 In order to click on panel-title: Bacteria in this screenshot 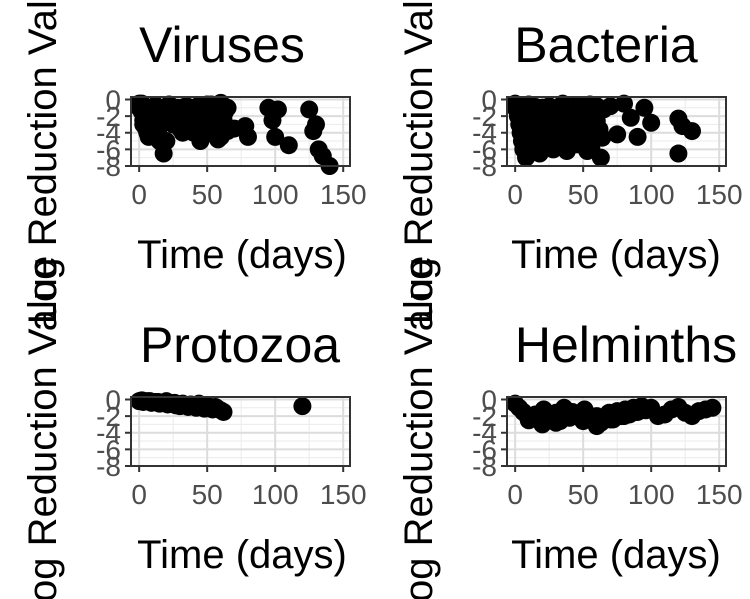, I will do `click(606, 45)`.